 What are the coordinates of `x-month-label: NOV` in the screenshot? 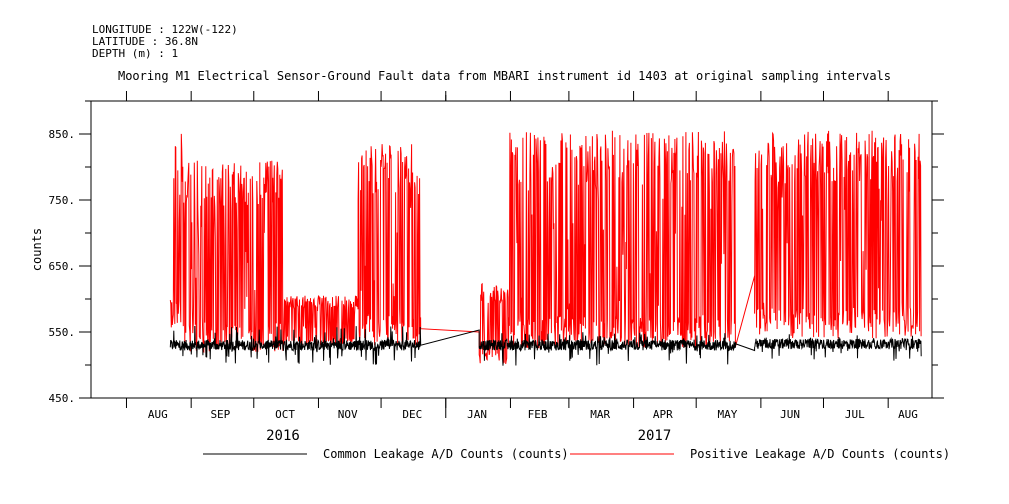 It's located at (348, 414).